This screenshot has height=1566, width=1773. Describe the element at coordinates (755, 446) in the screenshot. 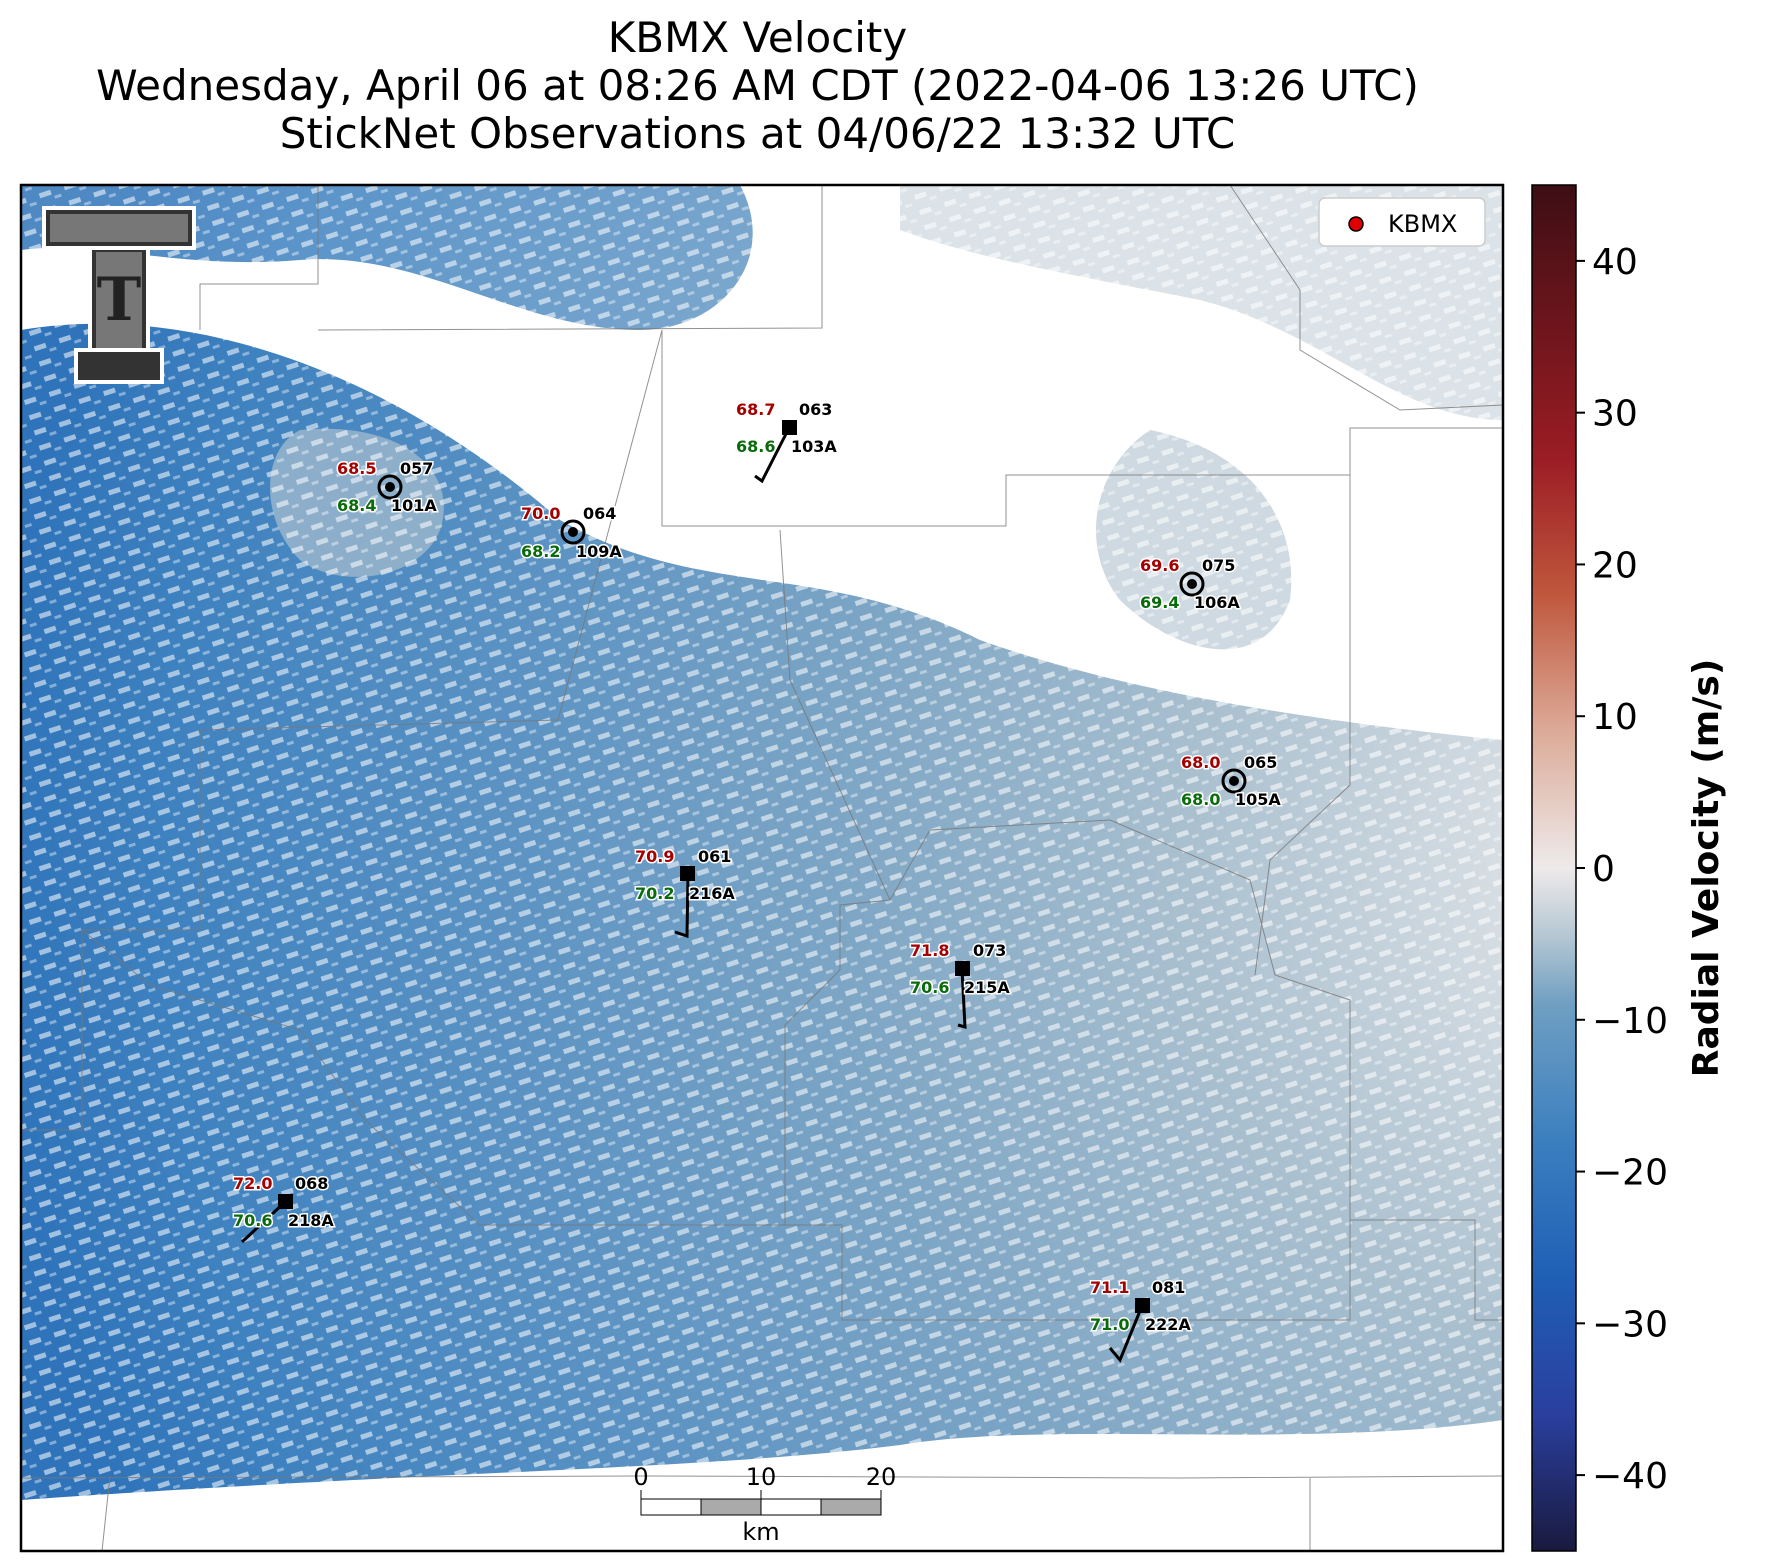

I see `station-dewpoint: 68.6` at that location.